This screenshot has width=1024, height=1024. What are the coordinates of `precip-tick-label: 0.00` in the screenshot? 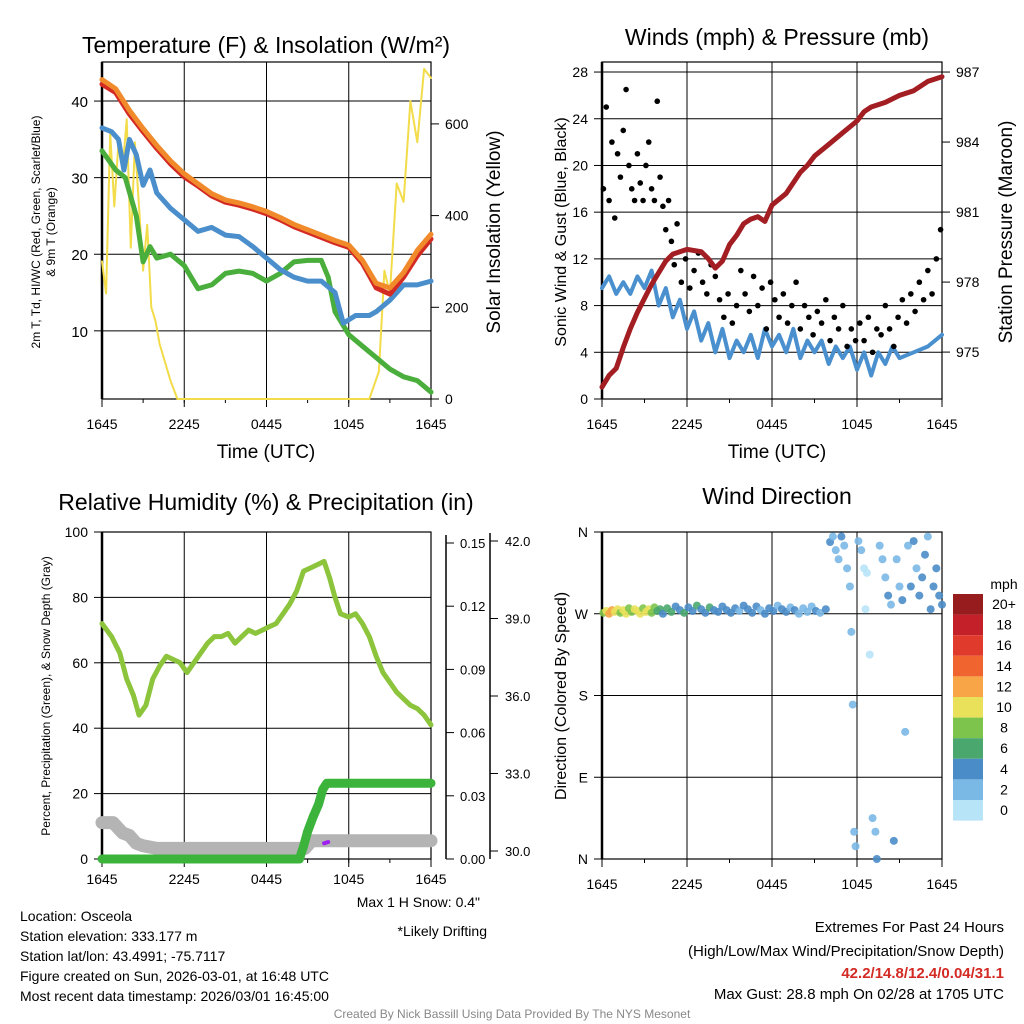 It's located at (472, 859).